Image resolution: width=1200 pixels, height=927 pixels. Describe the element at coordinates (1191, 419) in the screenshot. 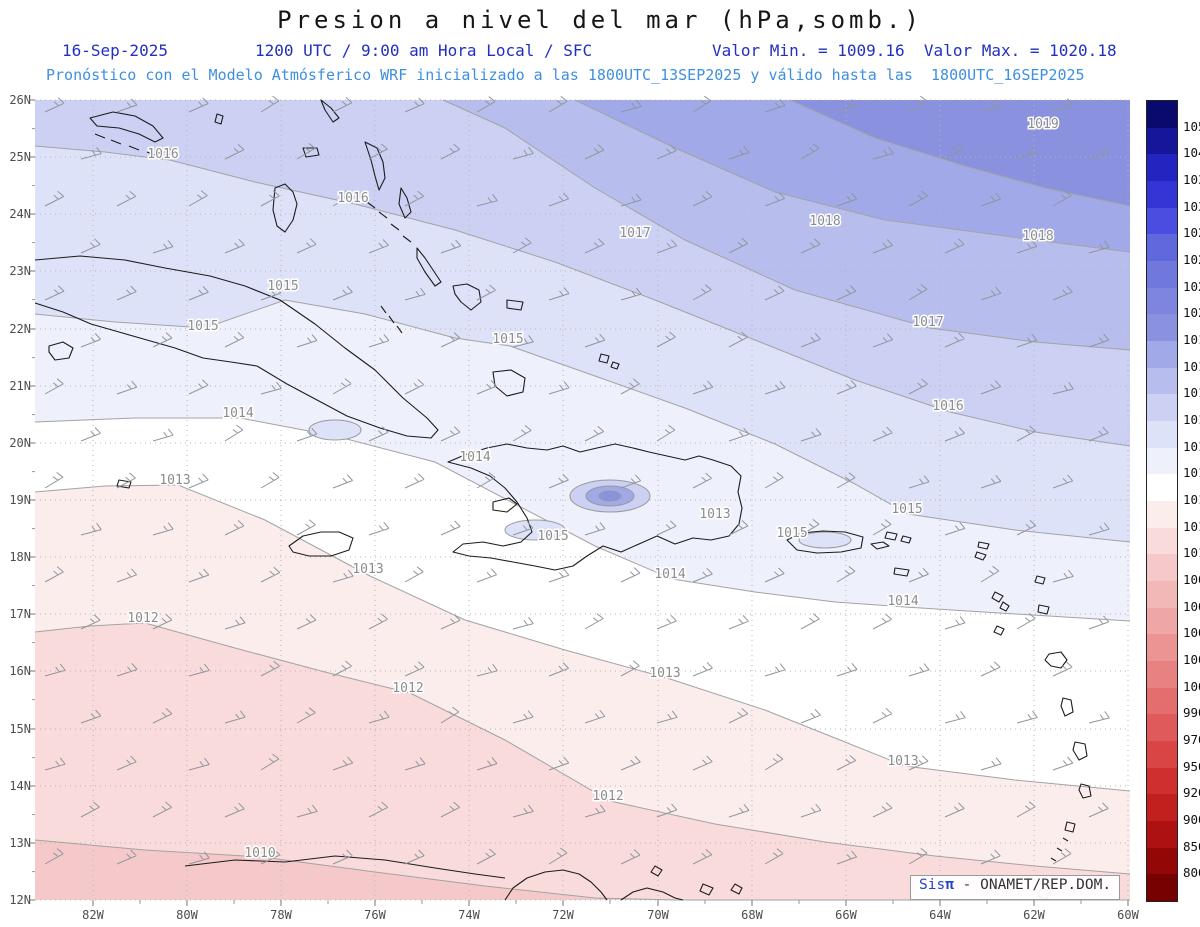

I see `colorbar-tick-label: 1016` at that location.